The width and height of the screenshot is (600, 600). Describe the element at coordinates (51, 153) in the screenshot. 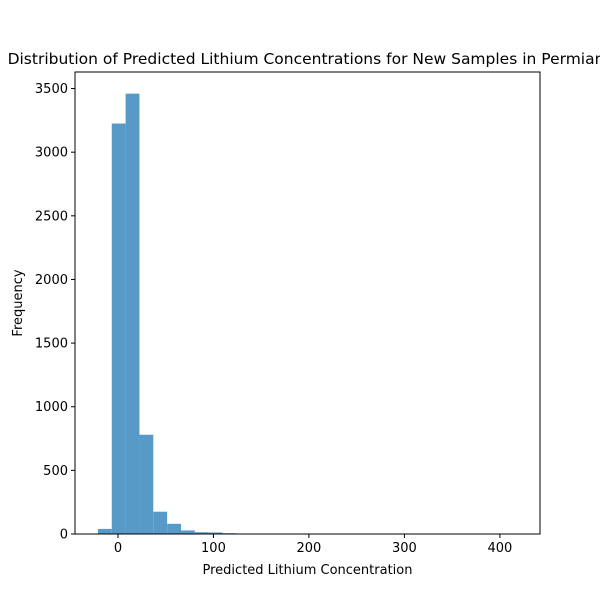

I see `y-tick-label: 3000` at that location.